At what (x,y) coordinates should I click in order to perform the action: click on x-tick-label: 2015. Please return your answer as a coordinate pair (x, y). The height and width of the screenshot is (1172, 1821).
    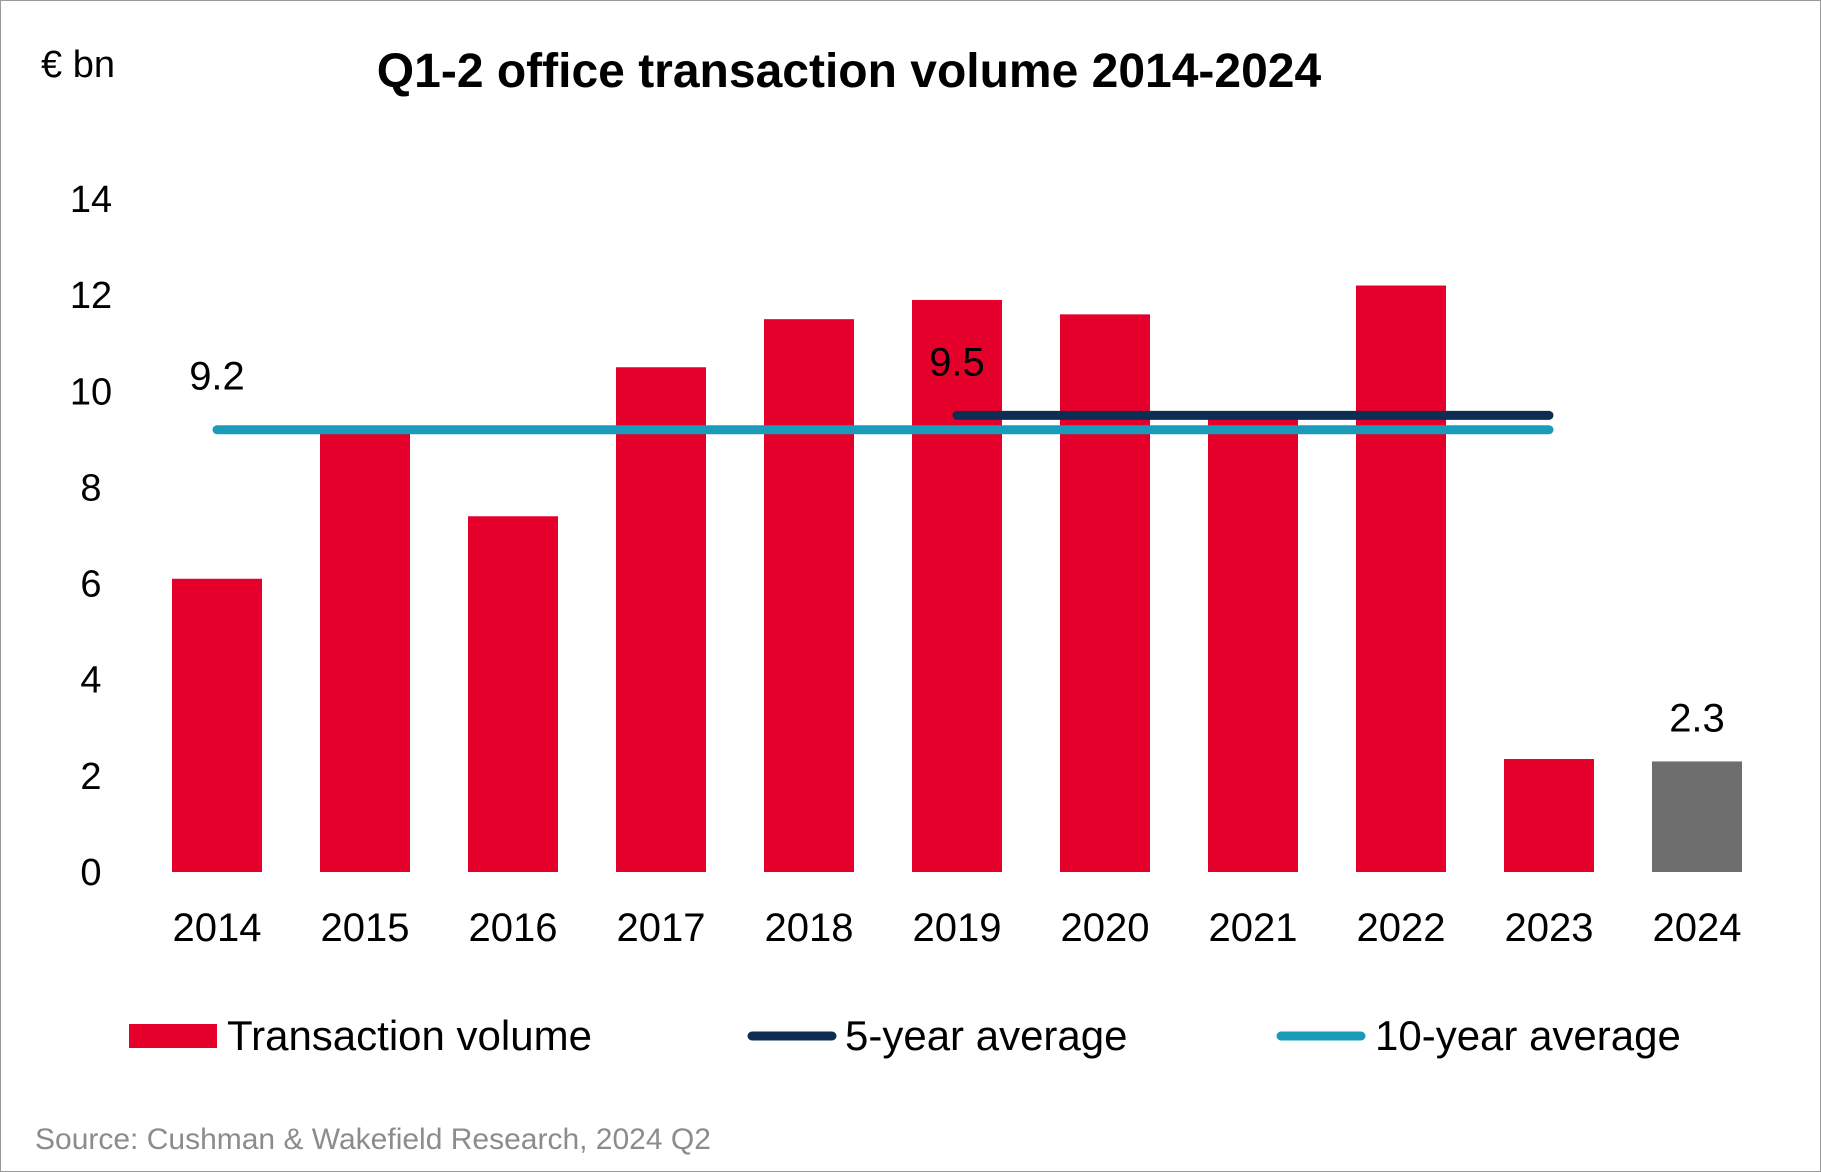
    Looking at the image, I should click on (365, 928).